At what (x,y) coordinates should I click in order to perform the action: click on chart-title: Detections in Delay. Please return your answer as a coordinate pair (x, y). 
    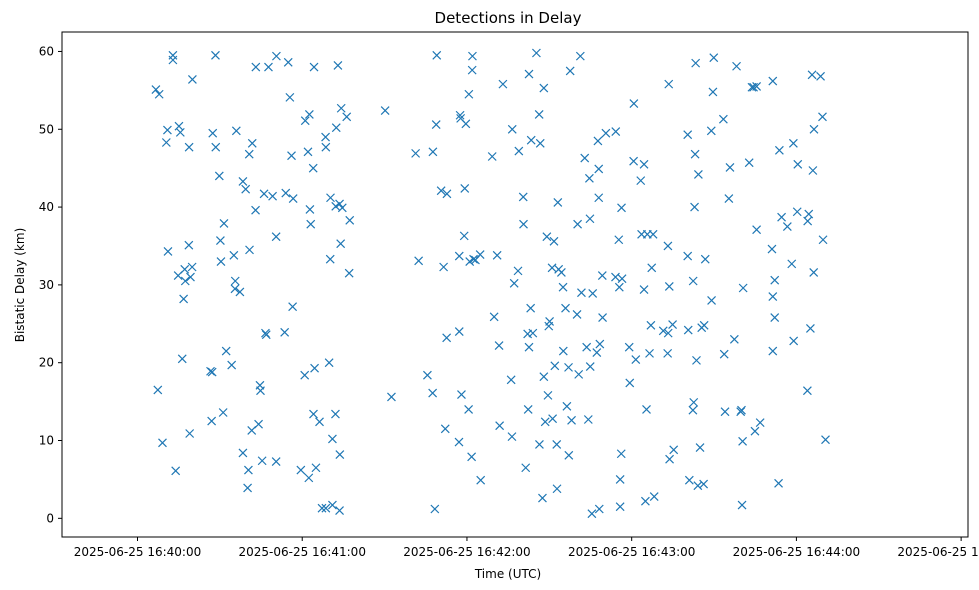
    Looking at the image, I should click on (508, 18).